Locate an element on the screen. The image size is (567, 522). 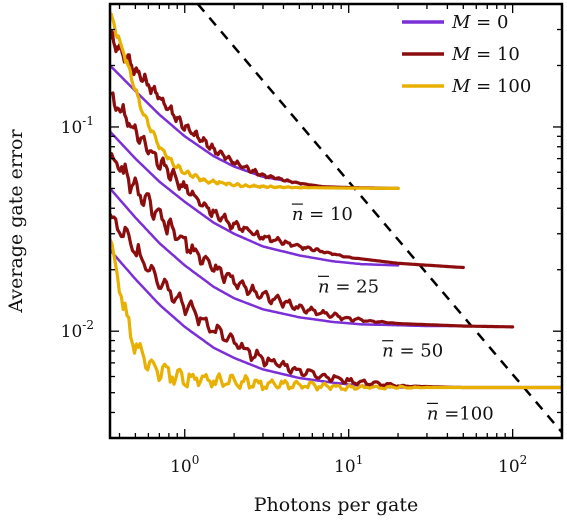
series-line-n25-m0 is located at coordinates (255, 198).